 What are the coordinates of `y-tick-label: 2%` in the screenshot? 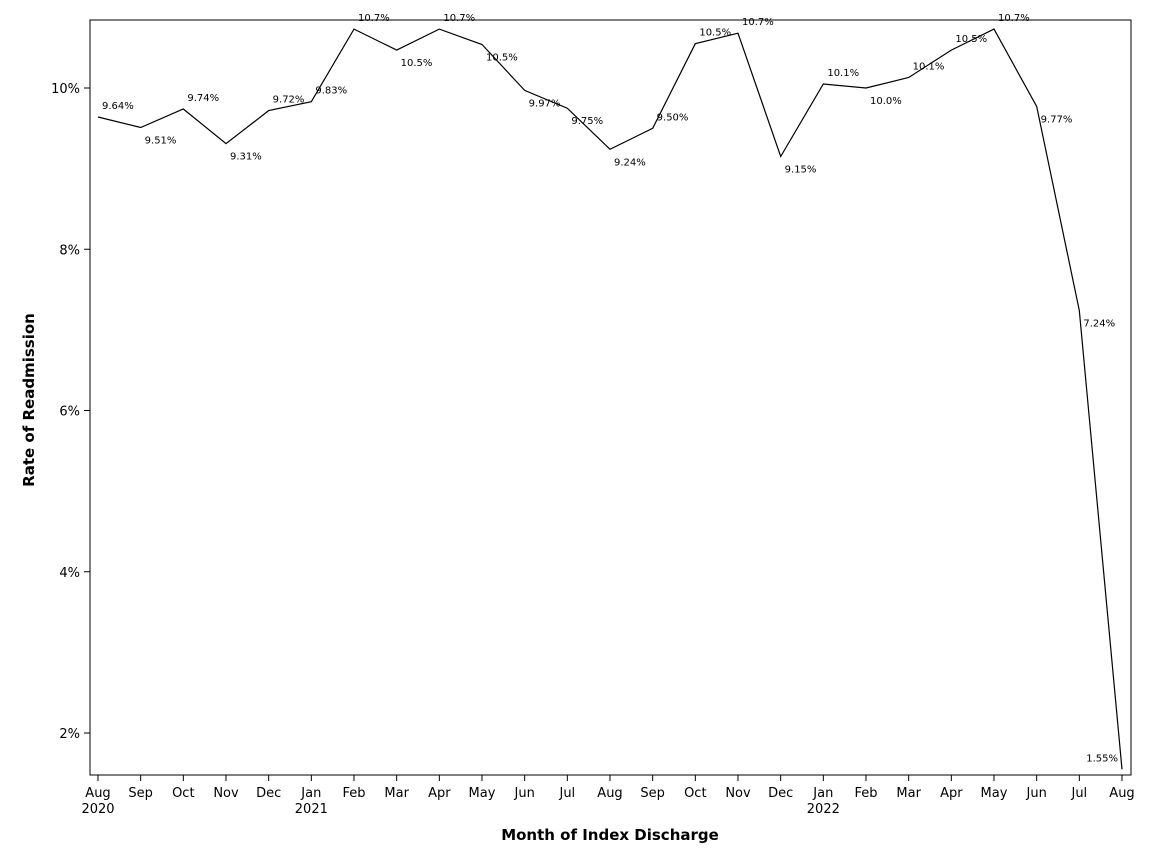 It's located at (69, 734).